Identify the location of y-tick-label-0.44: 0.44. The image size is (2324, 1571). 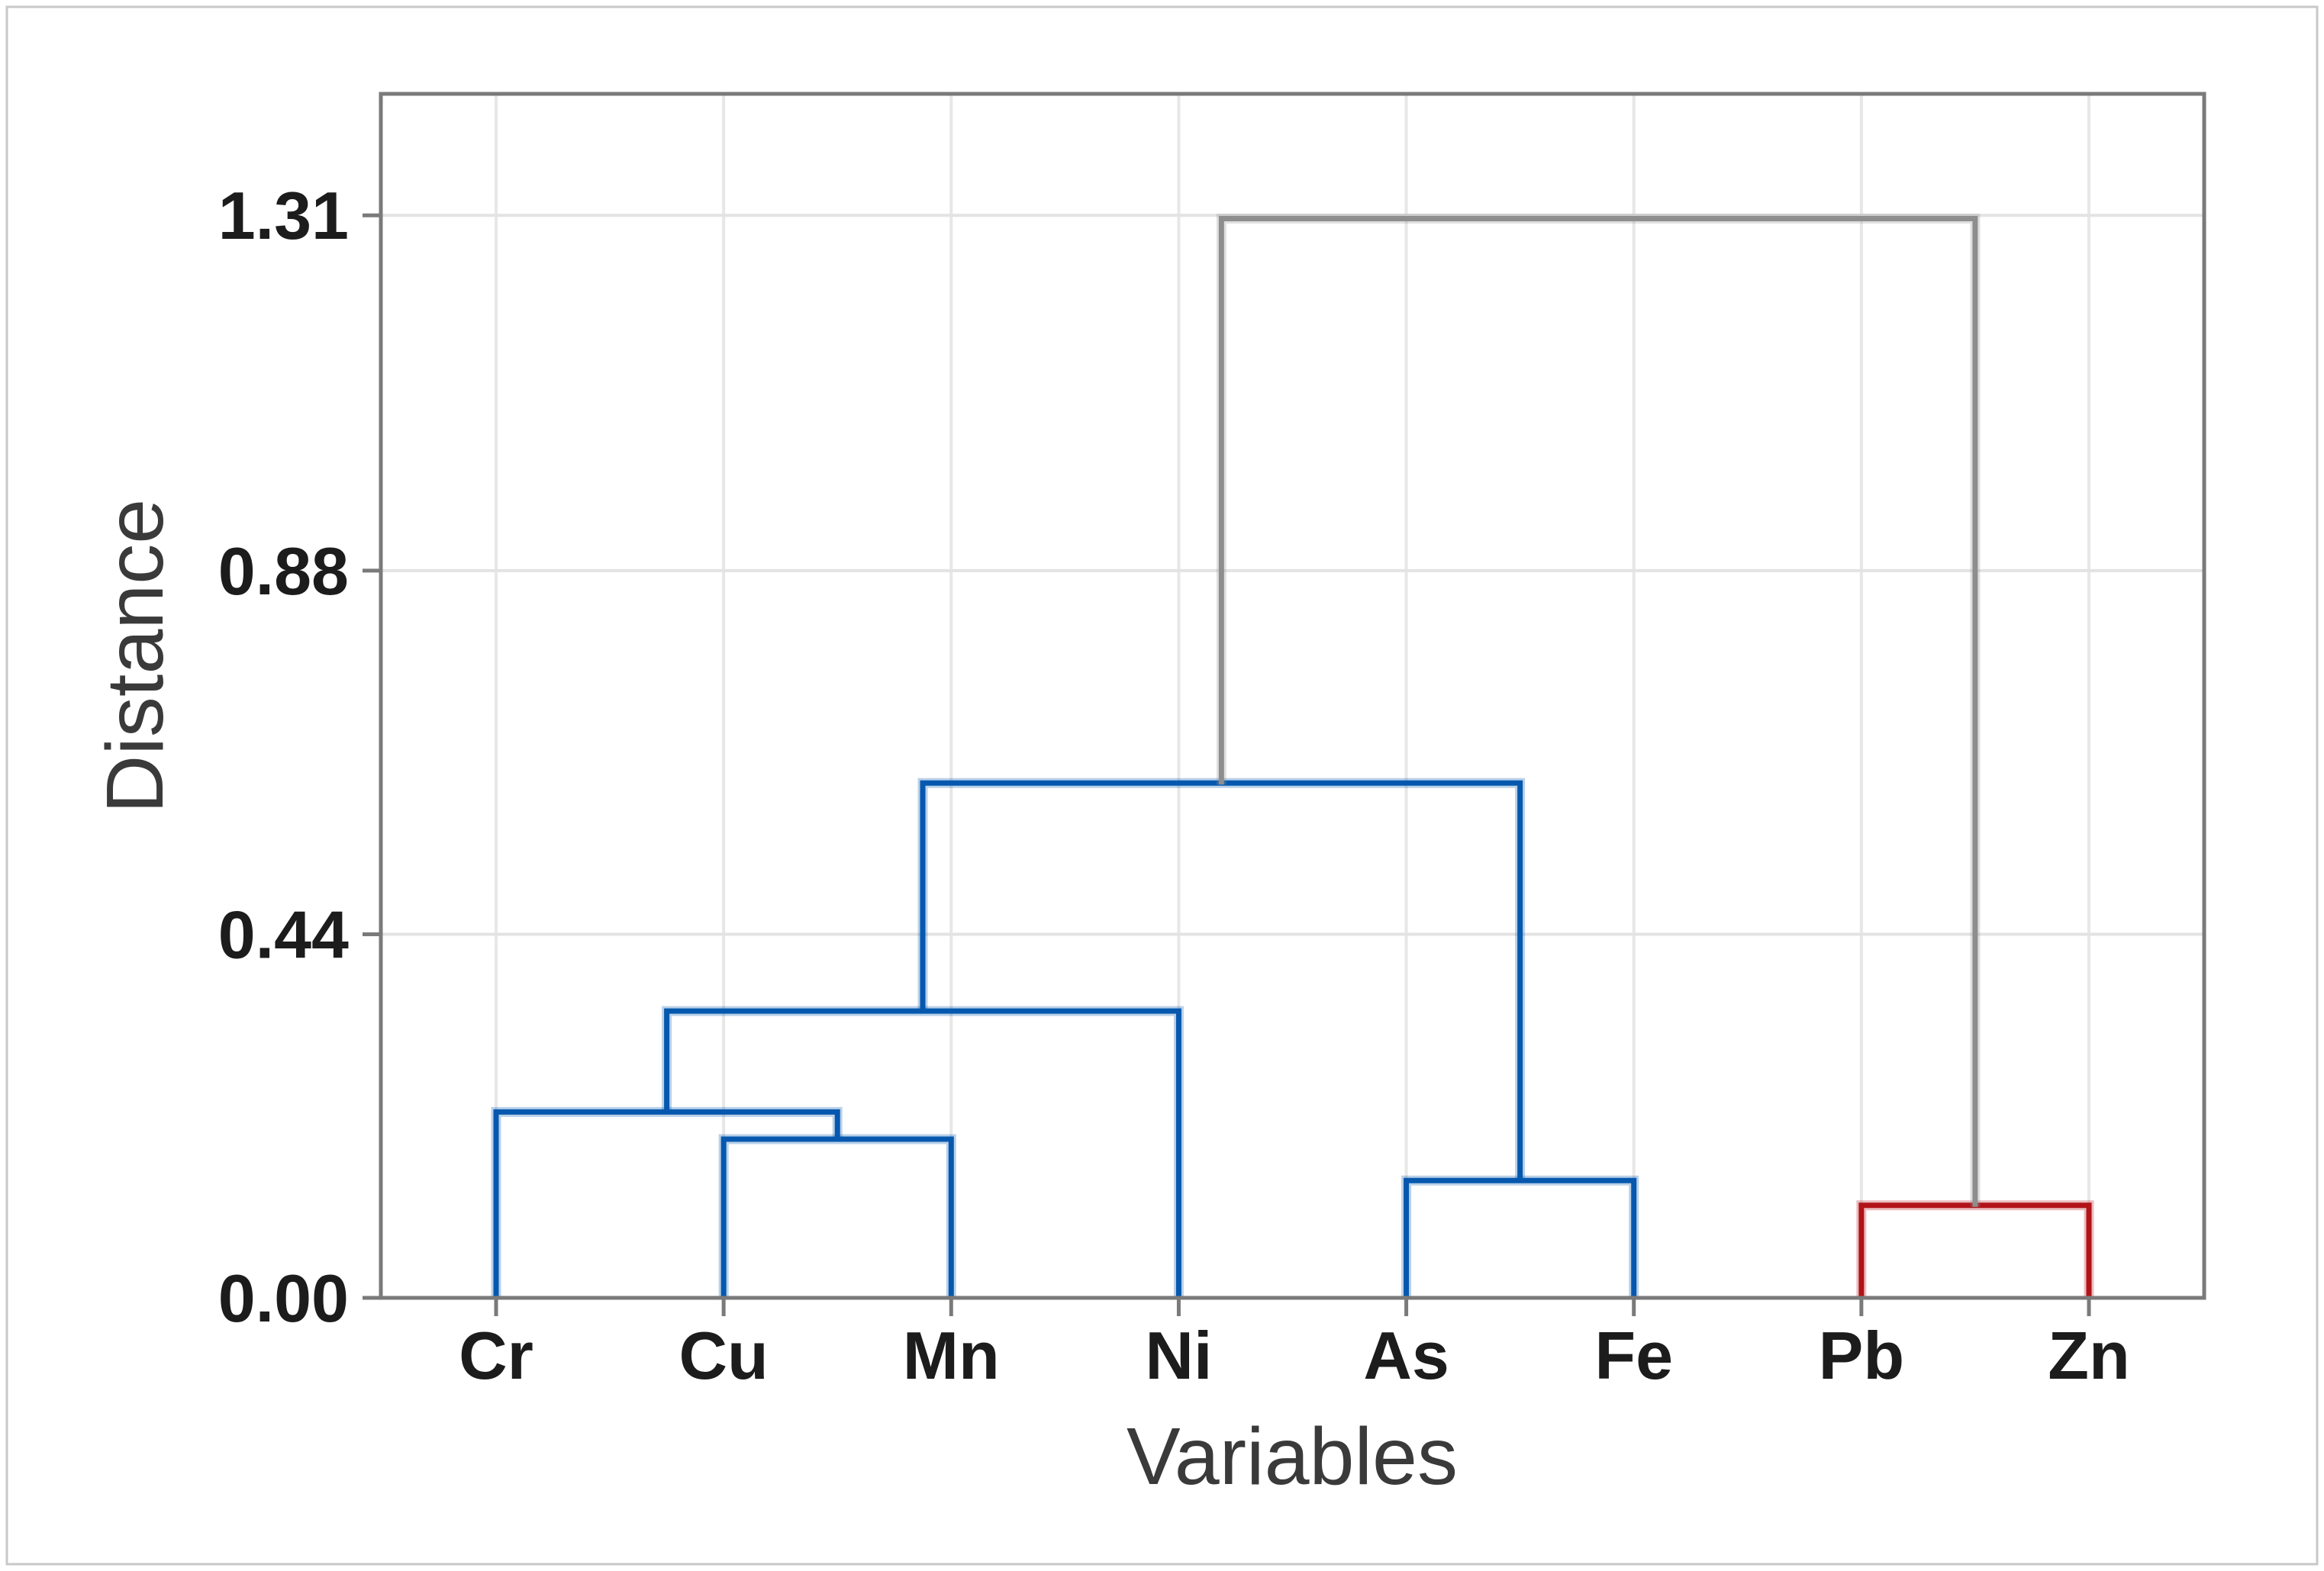
(284, 935).